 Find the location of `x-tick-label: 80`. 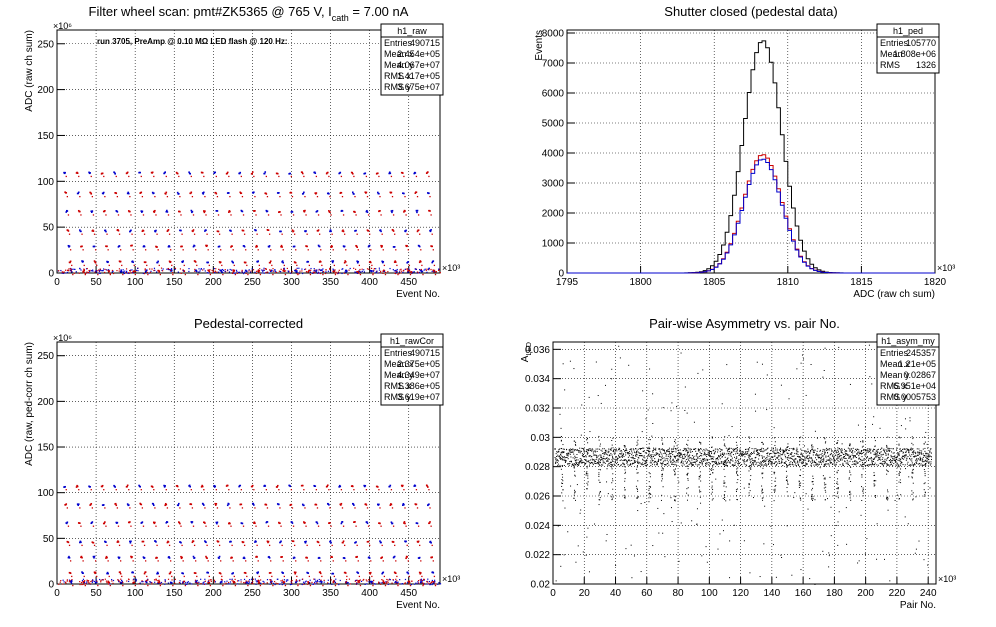

x-tick-label: 80 is located at coordinates (678, 593).